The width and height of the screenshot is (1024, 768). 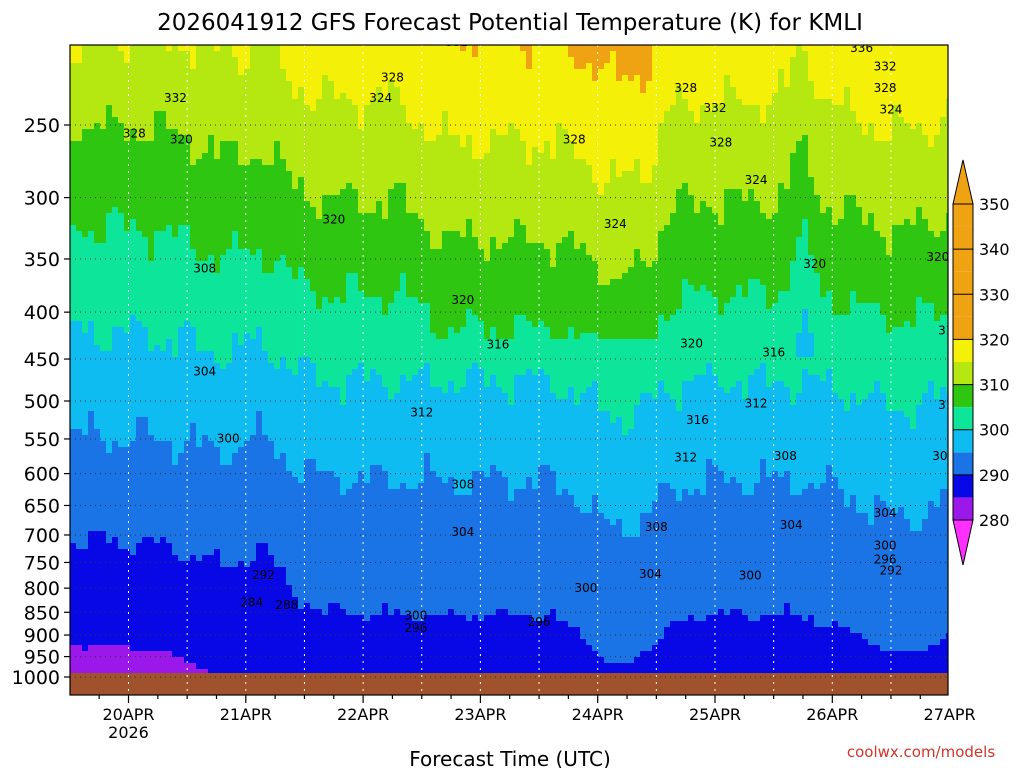 What do you see at coordinates (963, 182) in the screenshot?
I see `colorbar-high-arrow` at bounding box center [963, 182].